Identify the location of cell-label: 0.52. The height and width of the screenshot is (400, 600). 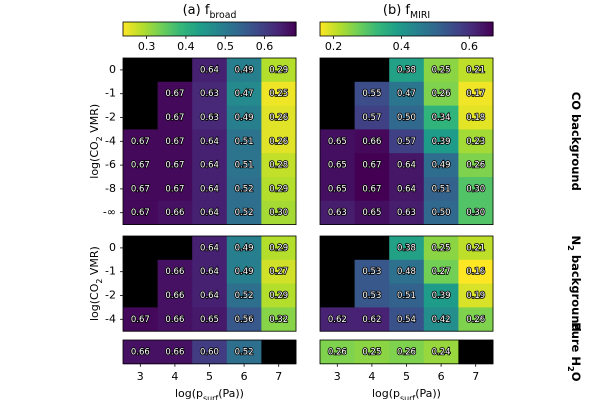
(244, 352).